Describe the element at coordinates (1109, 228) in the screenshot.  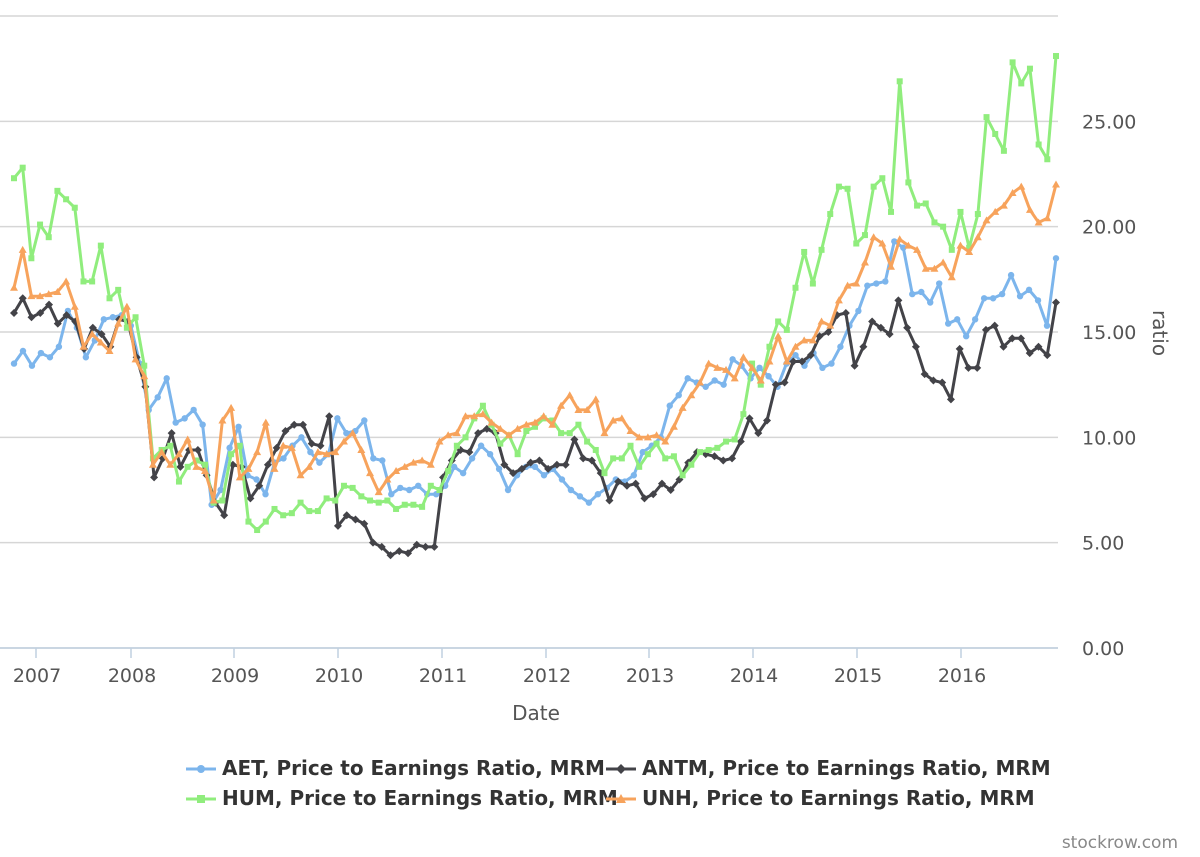
I see `y-tick-label: 20.00` at that location.